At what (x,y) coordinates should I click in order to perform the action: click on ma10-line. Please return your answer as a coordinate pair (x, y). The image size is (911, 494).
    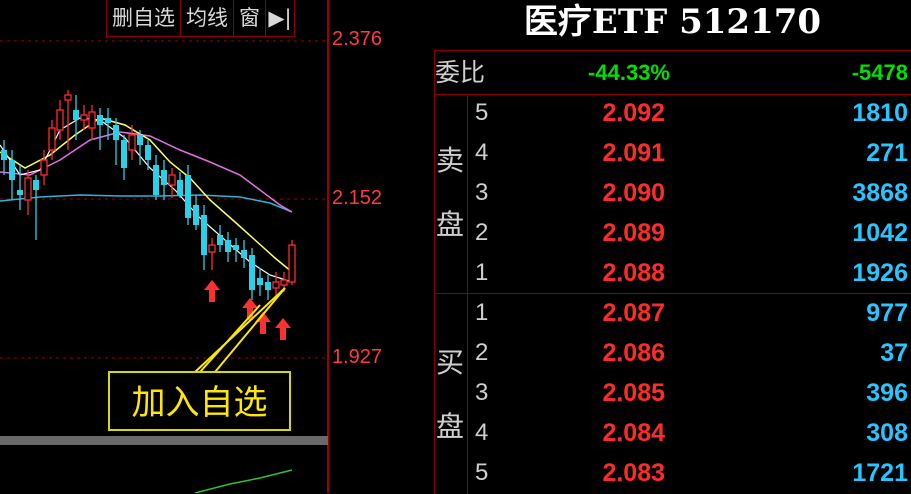
    Looking at the image, I should click on (146, 195).